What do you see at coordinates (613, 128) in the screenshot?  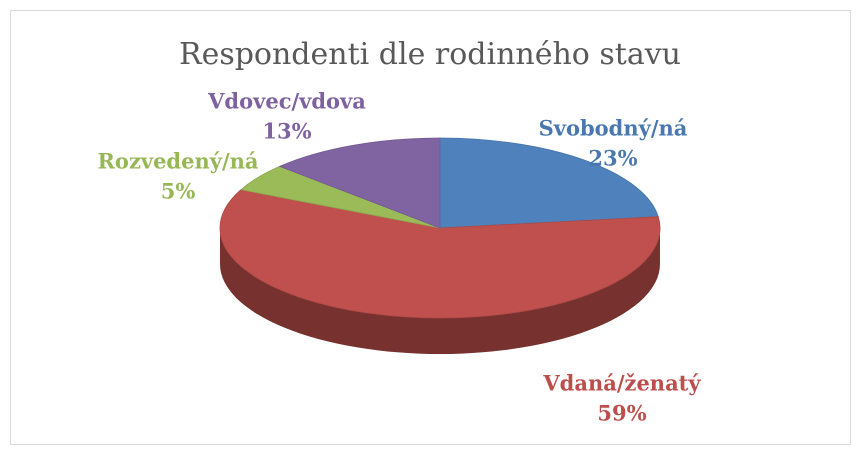 I see `data-label-name: Svobodný/ná` at bounding box center [613, 128].